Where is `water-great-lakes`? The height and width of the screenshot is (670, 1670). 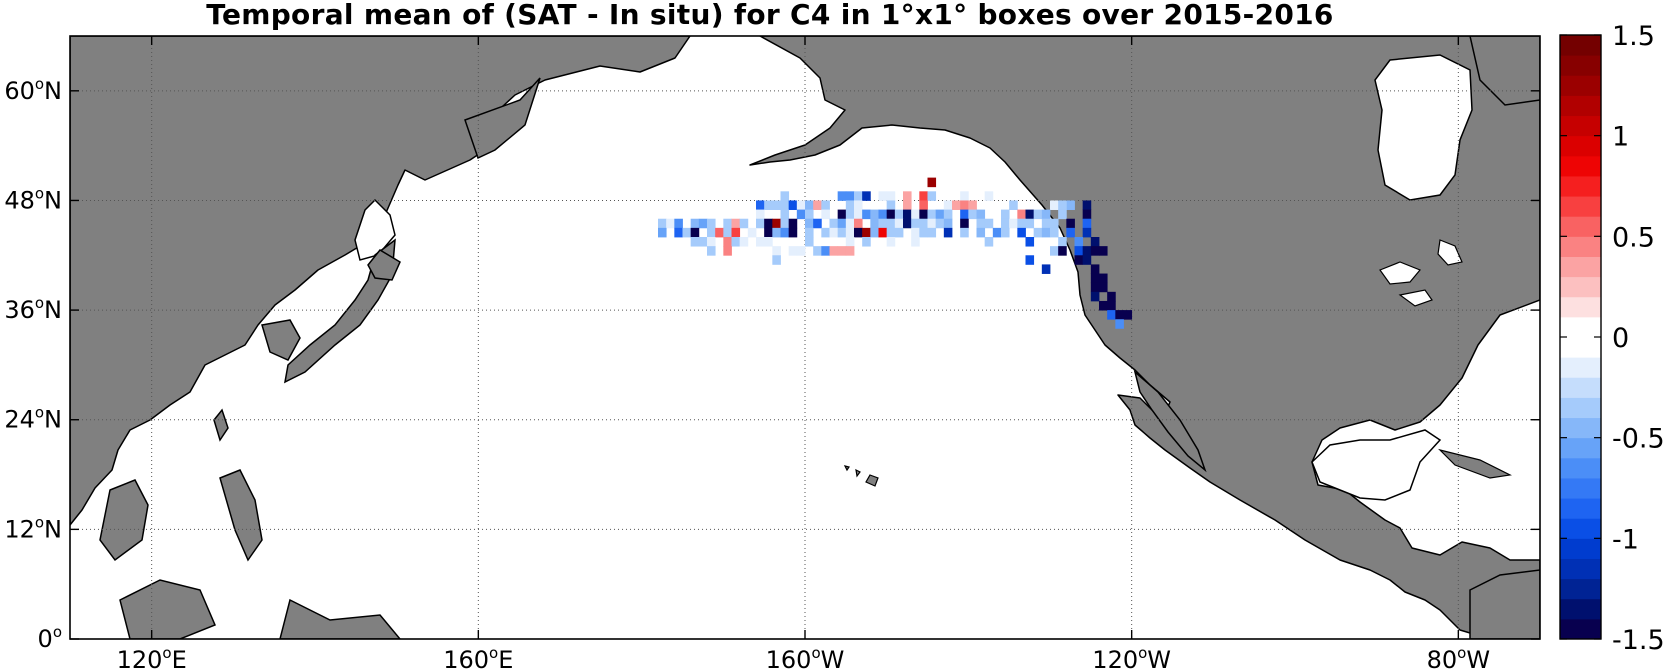
water-great-lakes is located at coordinates (1421, 273).